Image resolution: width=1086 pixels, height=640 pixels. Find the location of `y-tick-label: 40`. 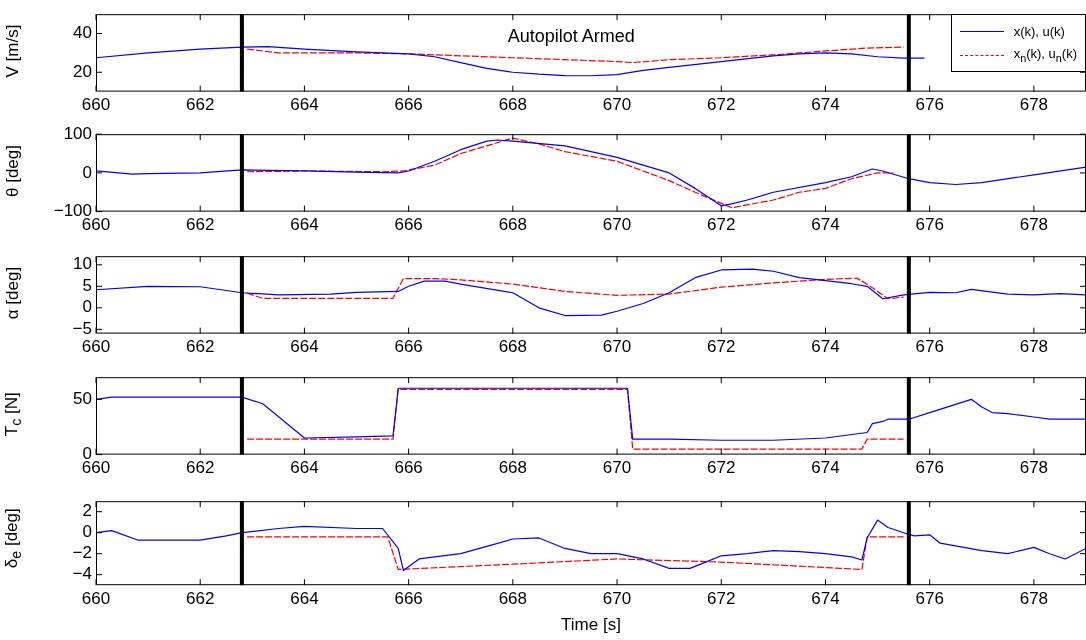

y-tick-label: 40 is located at coordinates (82, 33).